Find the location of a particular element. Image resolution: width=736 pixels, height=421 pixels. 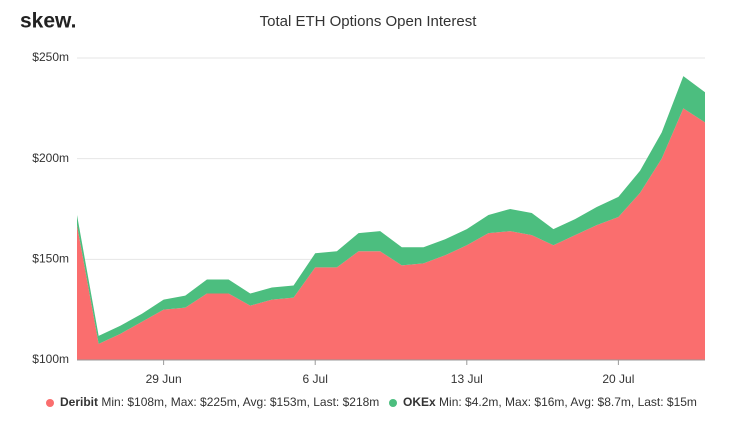

y-tick-label: $250m is located at coordinates (50, 57).